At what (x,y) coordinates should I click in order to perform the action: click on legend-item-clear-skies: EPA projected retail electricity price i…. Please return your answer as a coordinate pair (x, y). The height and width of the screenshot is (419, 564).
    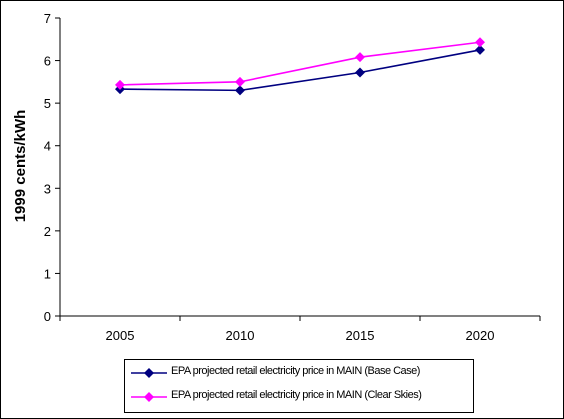
    Looking at the image, I should click on (299, 397).